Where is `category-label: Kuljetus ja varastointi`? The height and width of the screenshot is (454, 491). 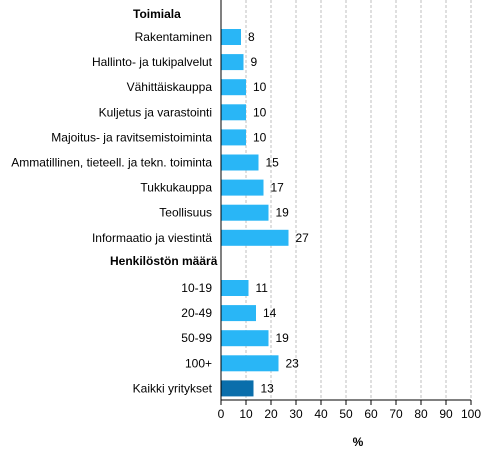
category-label: Kuljetus ja varastointi is located at coordinates (155, 112).